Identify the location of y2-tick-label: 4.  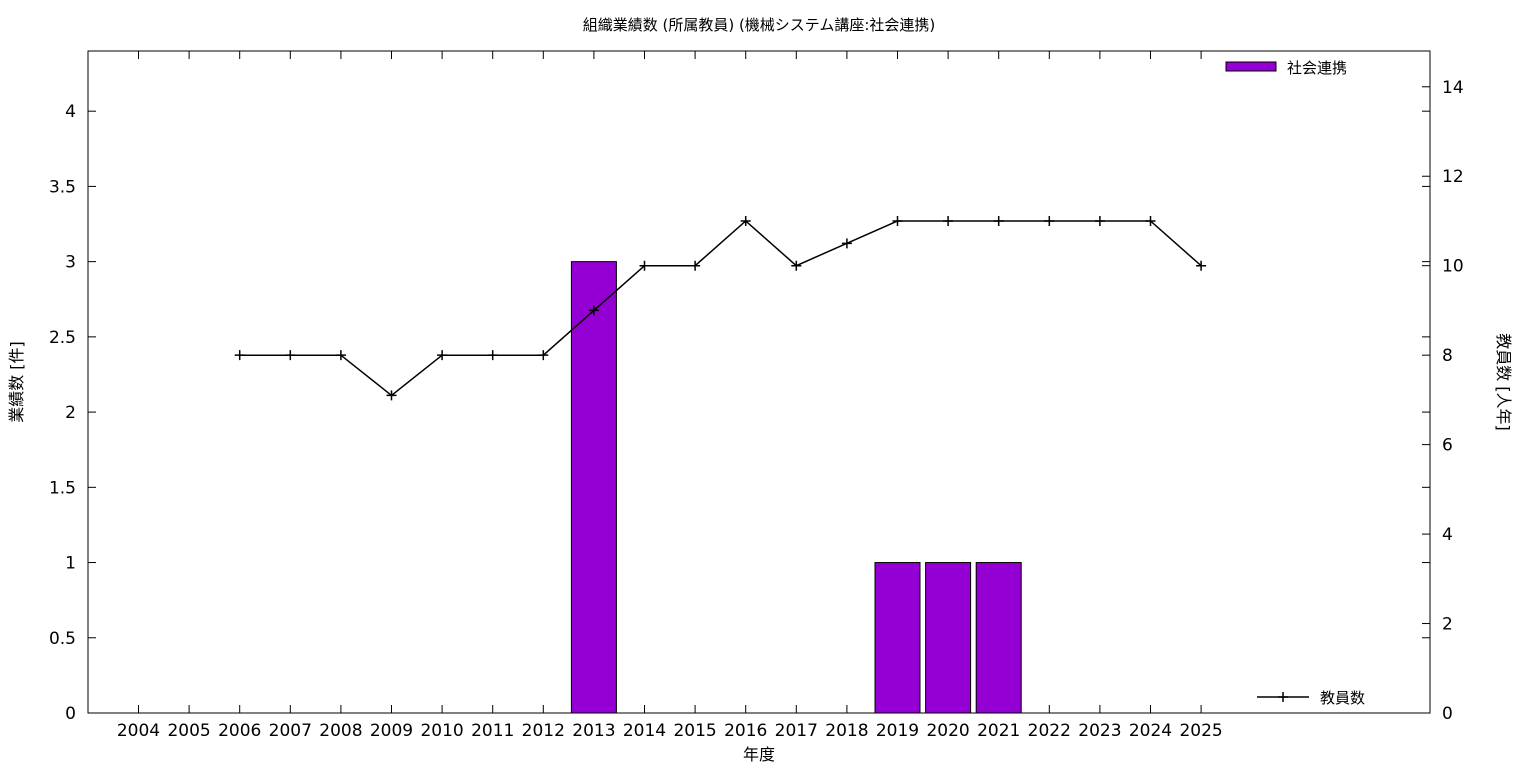
(1447, 535).